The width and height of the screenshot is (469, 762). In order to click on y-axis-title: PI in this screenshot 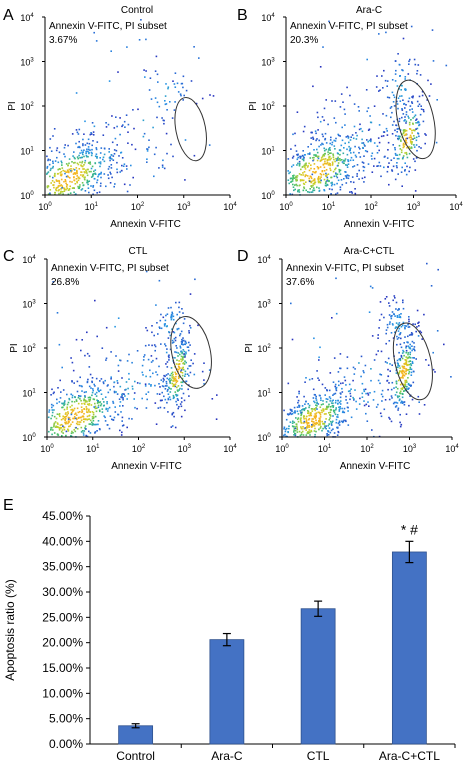, I will do `click(249, 347)`.